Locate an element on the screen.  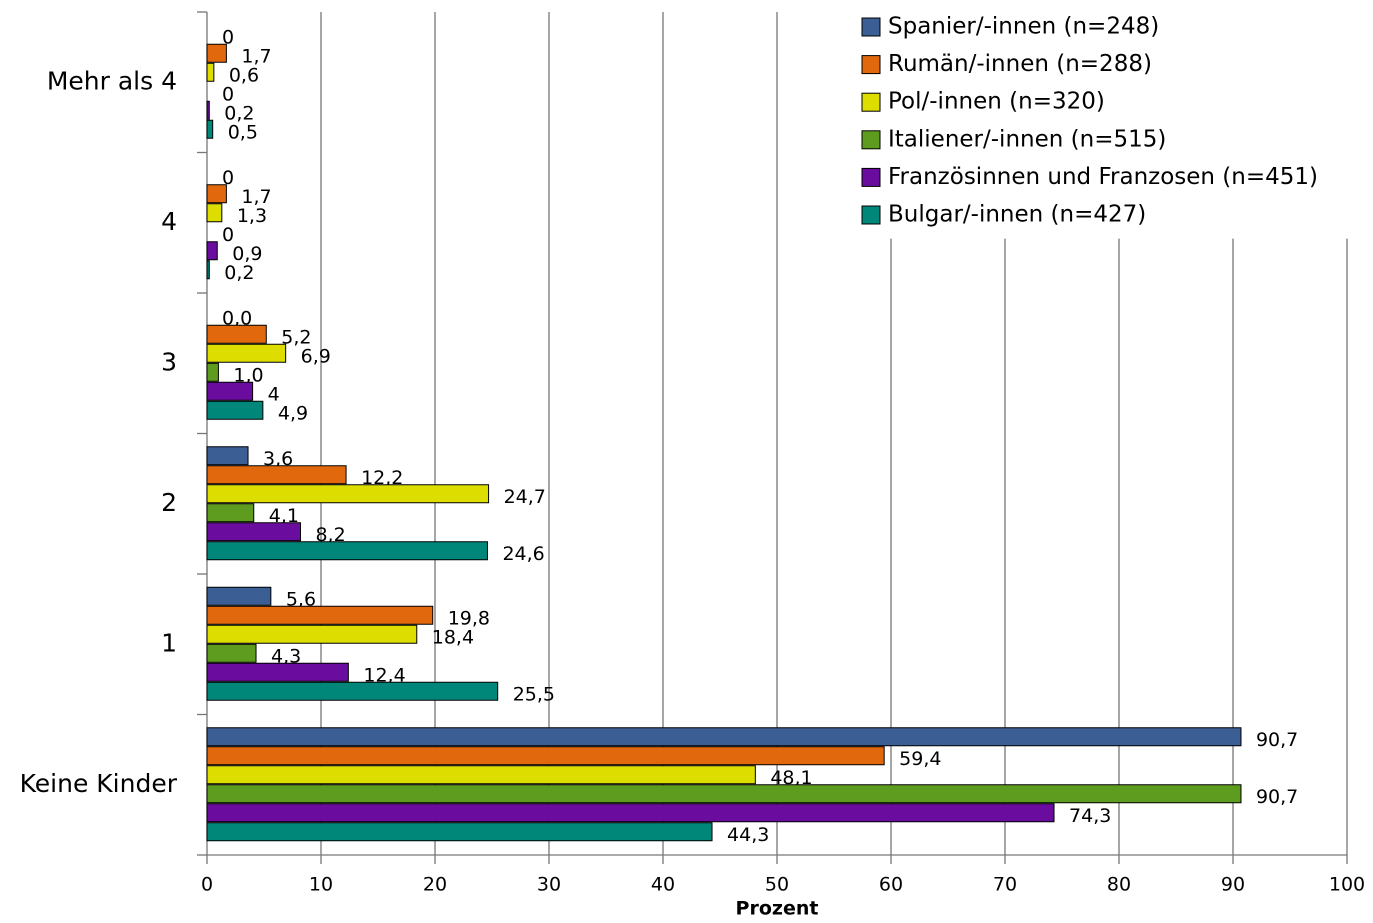
x-tick-label: 50 is located at coordinates (777, 885).